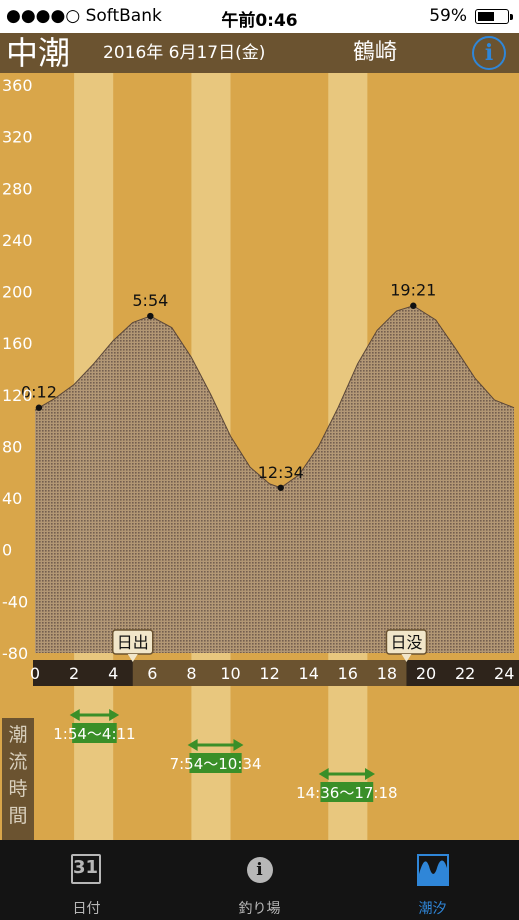 This screenshot has height=920, width=519. What do you see at coordinates (465, 673) in the screenshot?
I see `x-tick-label: 22` at bounding box center [465, 673].